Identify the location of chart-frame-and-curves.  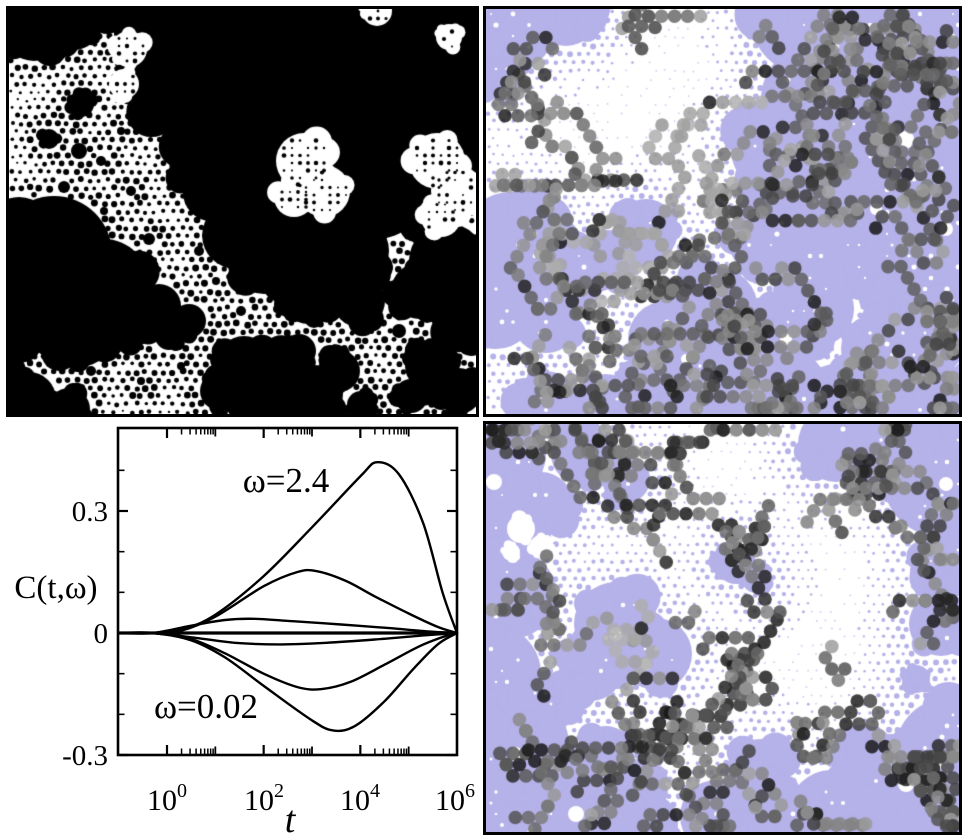
(287, 591).